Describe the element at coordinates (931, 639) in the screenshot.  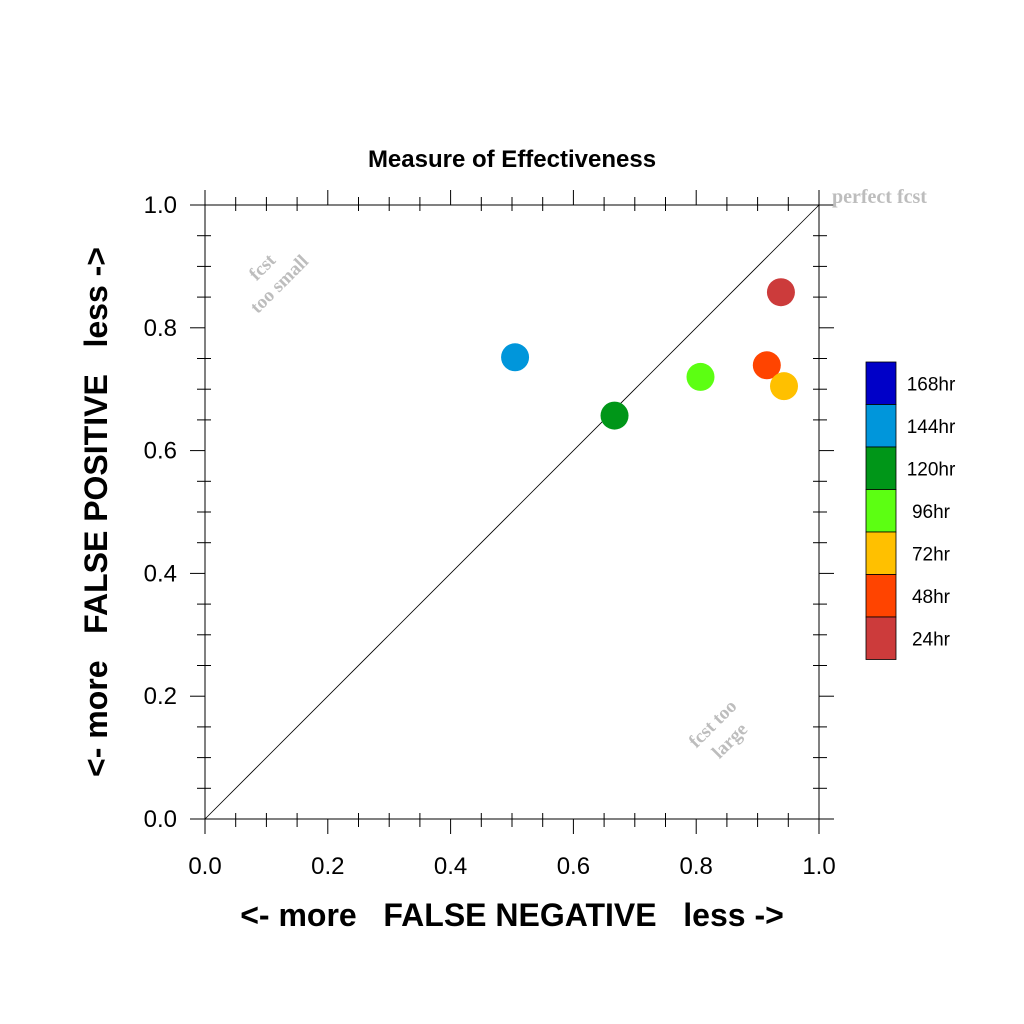
I see `legend-label-24hr: 24hr` at that location.